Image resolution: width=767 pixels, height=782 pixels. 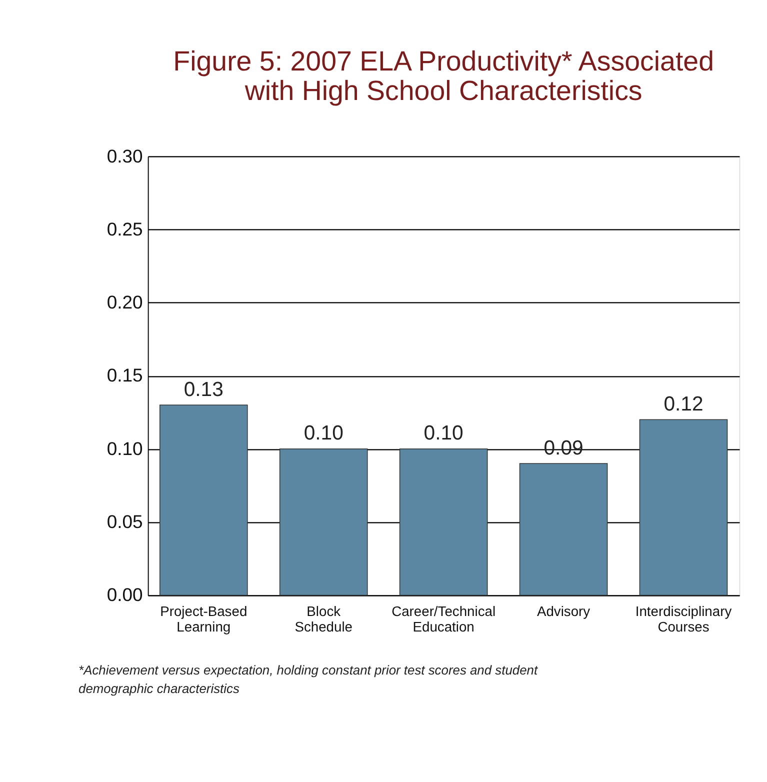 I want to click on x-tick-label: Advisory, so click(x=563, y=611).